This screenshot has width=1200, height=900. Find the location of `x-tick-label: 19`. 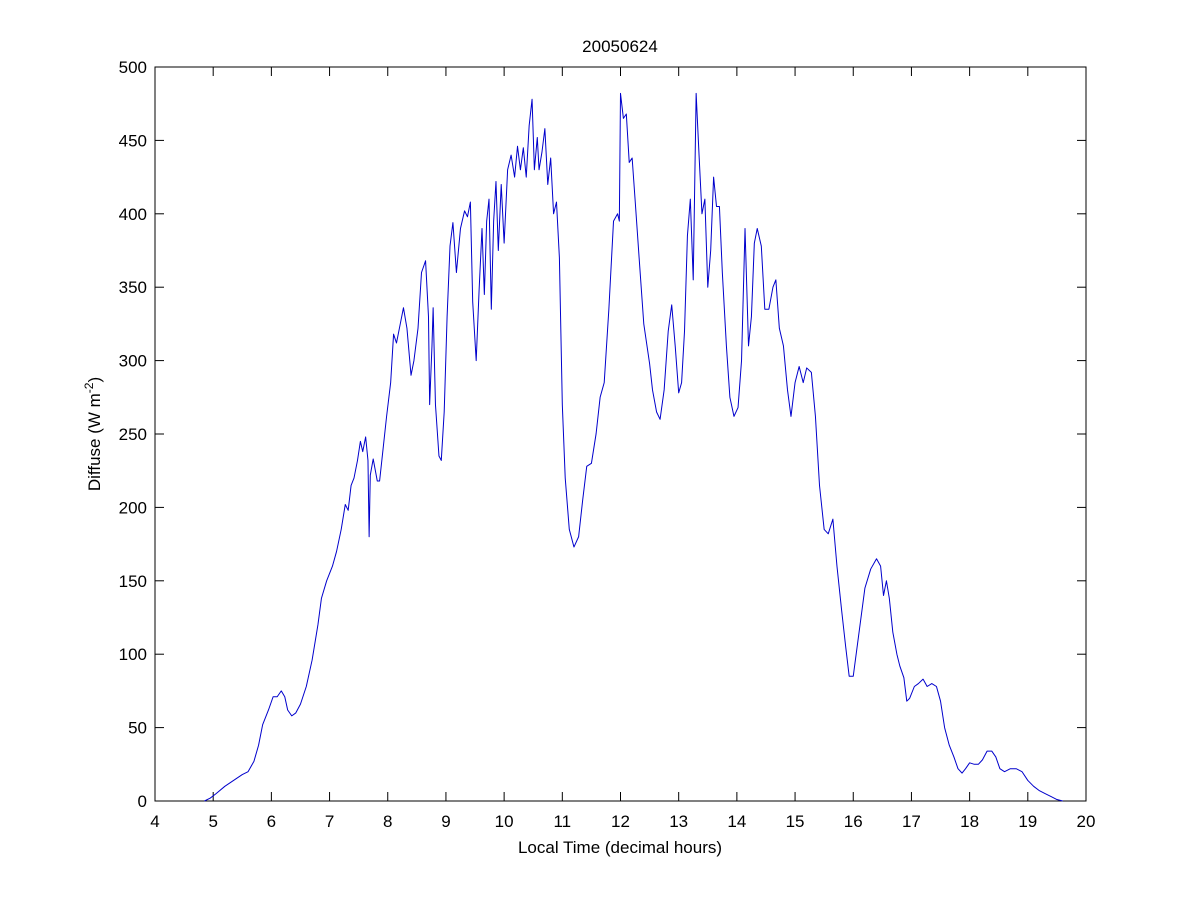

x-tick-label: 19 is located at coordinates (1027, 821).